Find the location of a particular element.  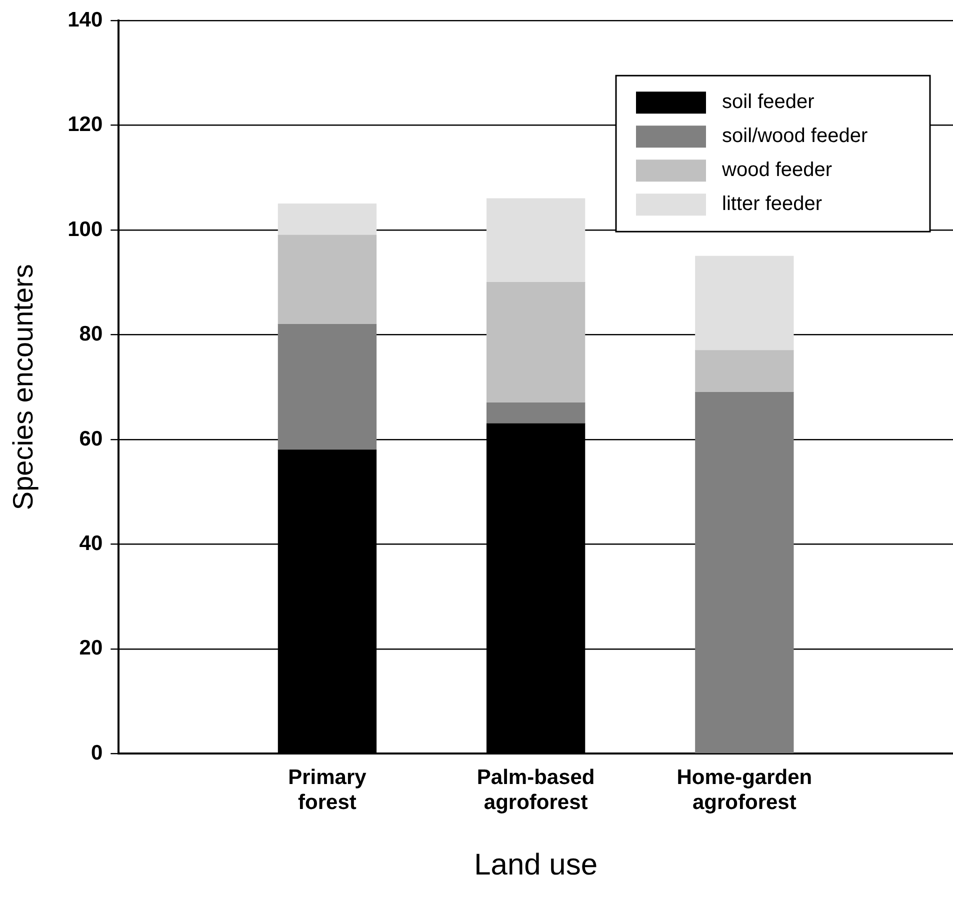

x-axis-title: Land use is located at coordinates (536, 865).